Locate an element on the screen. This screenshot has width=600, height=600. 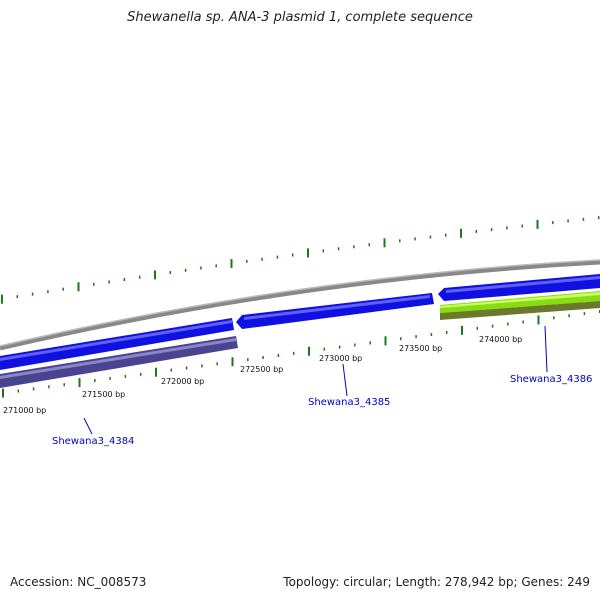
inner-tick-marks is located at coordinates (301, 354).